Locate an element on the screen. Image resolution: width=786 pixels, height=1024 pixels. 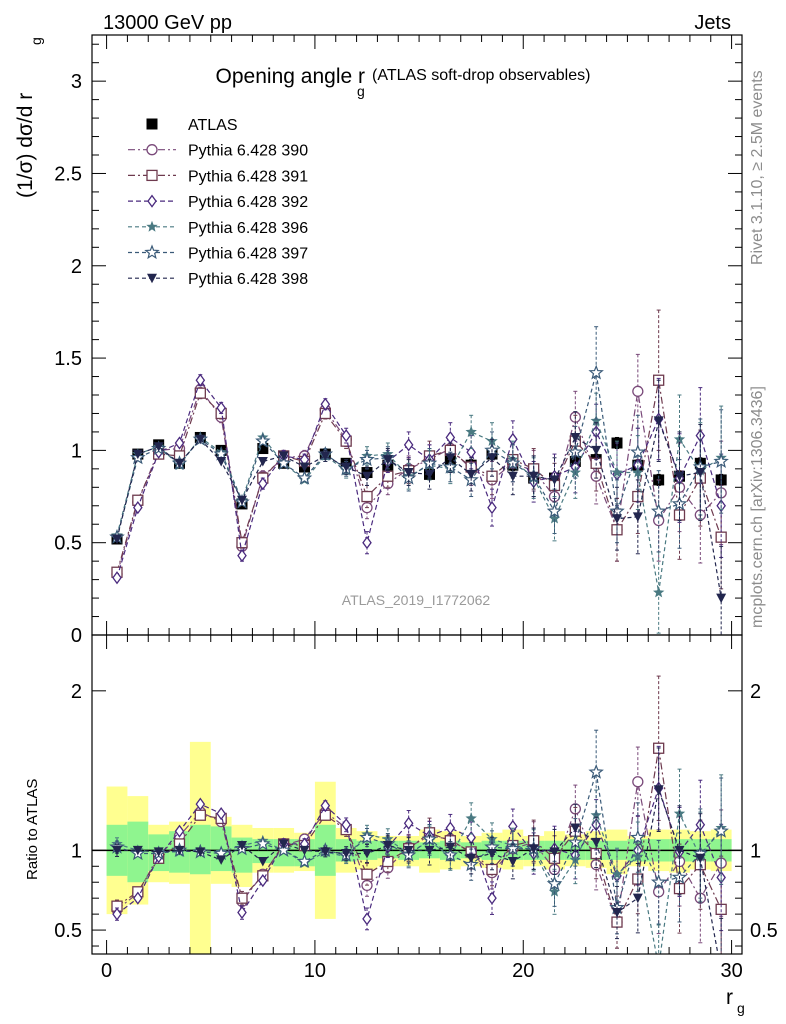
x-tick-label: 0 is located at coordinates (106, 971).